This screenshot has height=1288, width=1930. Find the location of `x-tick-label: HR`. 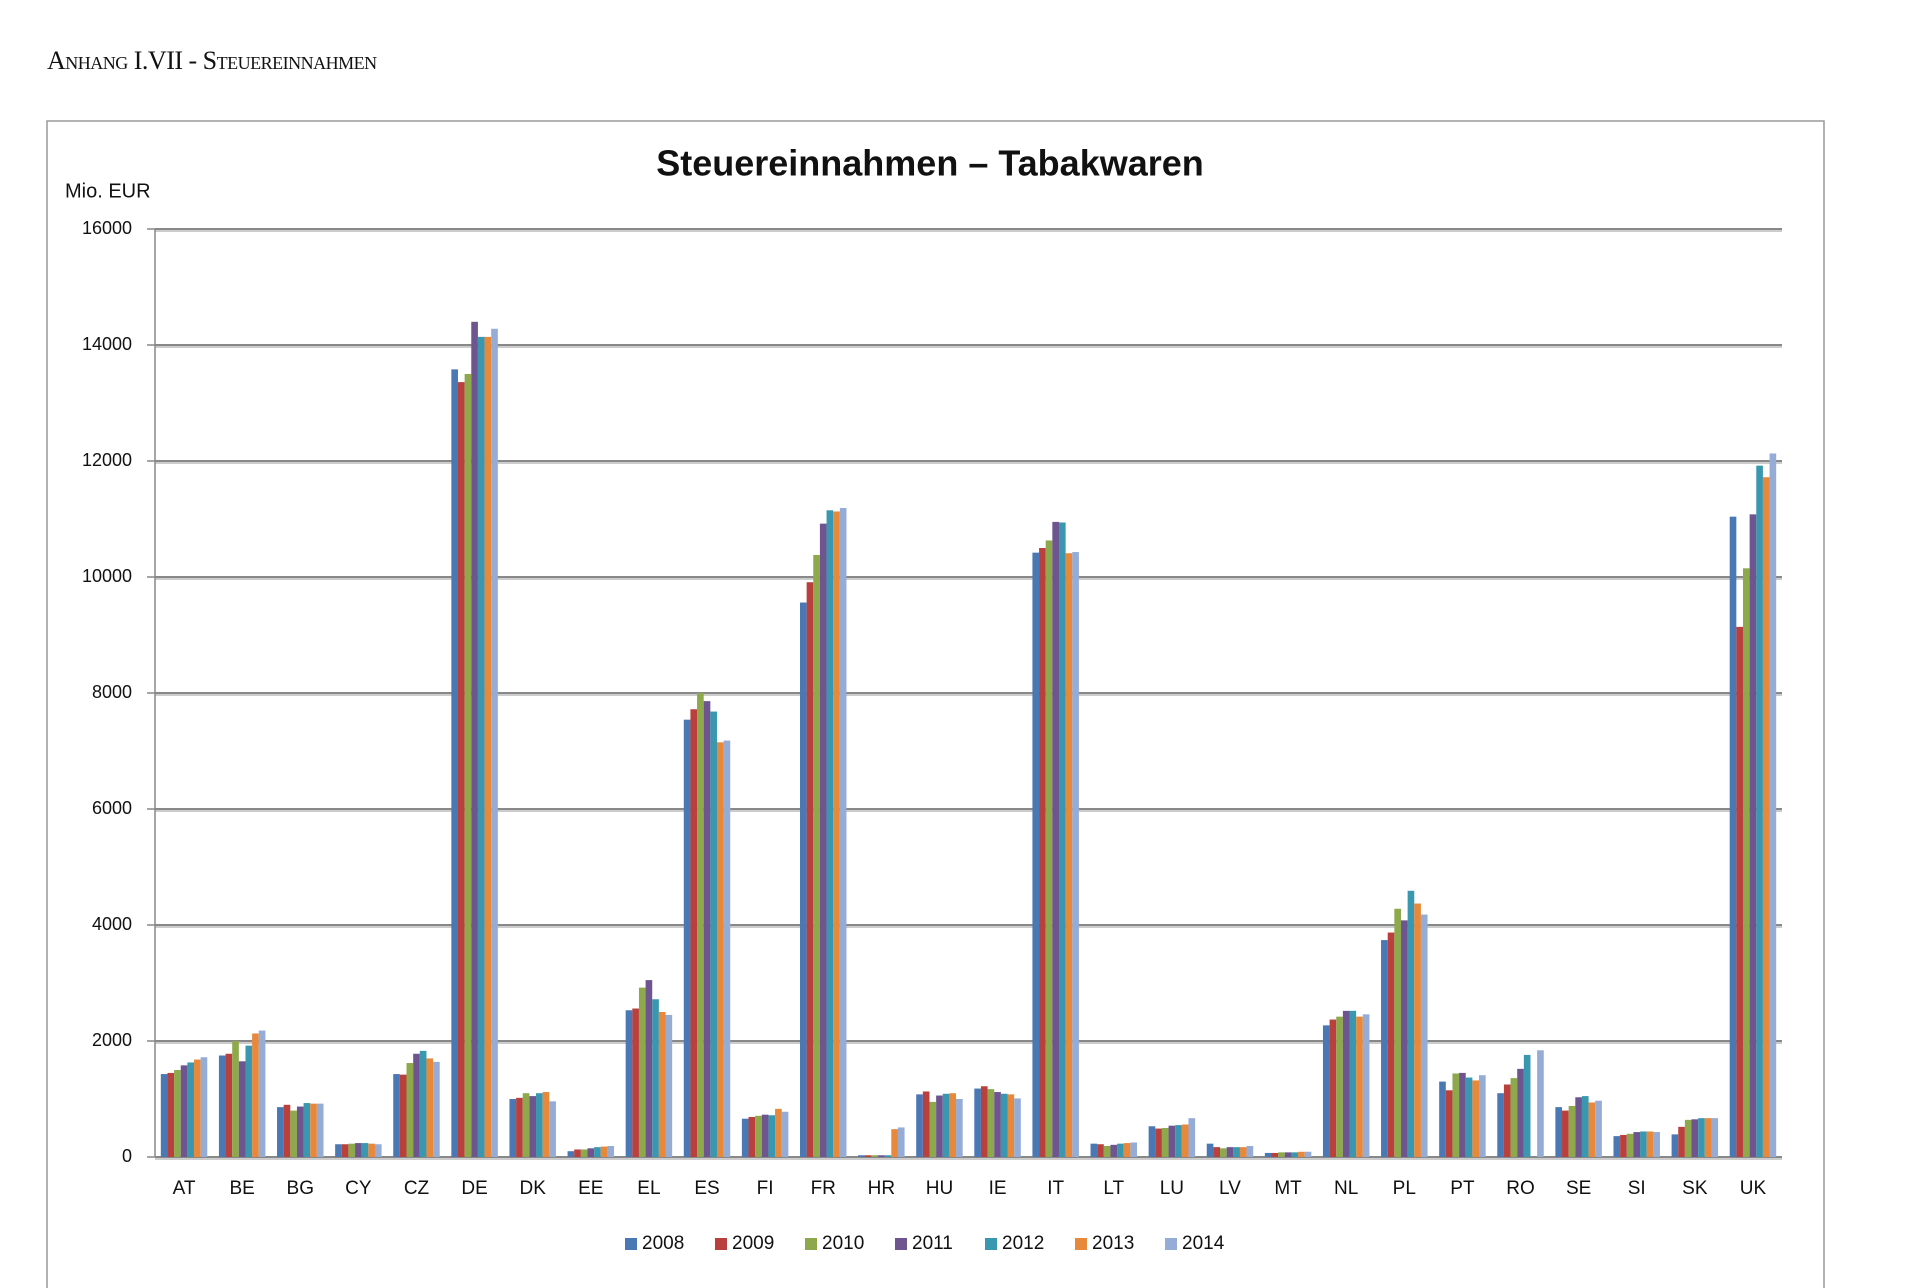

x-tick-label: HR is located at coordinates (881, 1188).